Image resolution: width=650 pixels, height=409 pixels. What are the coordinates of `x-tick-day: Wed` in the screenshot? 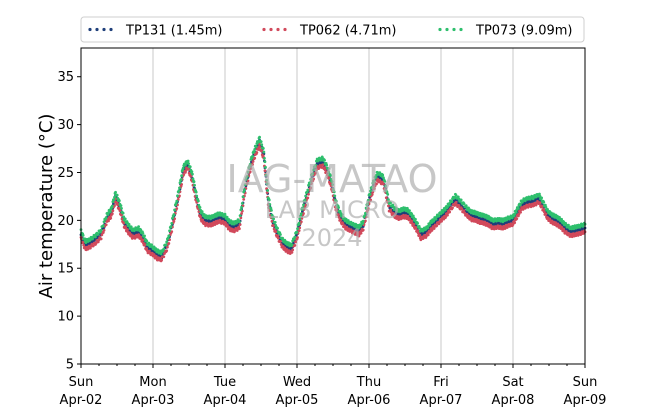 It's located at (297, 382).